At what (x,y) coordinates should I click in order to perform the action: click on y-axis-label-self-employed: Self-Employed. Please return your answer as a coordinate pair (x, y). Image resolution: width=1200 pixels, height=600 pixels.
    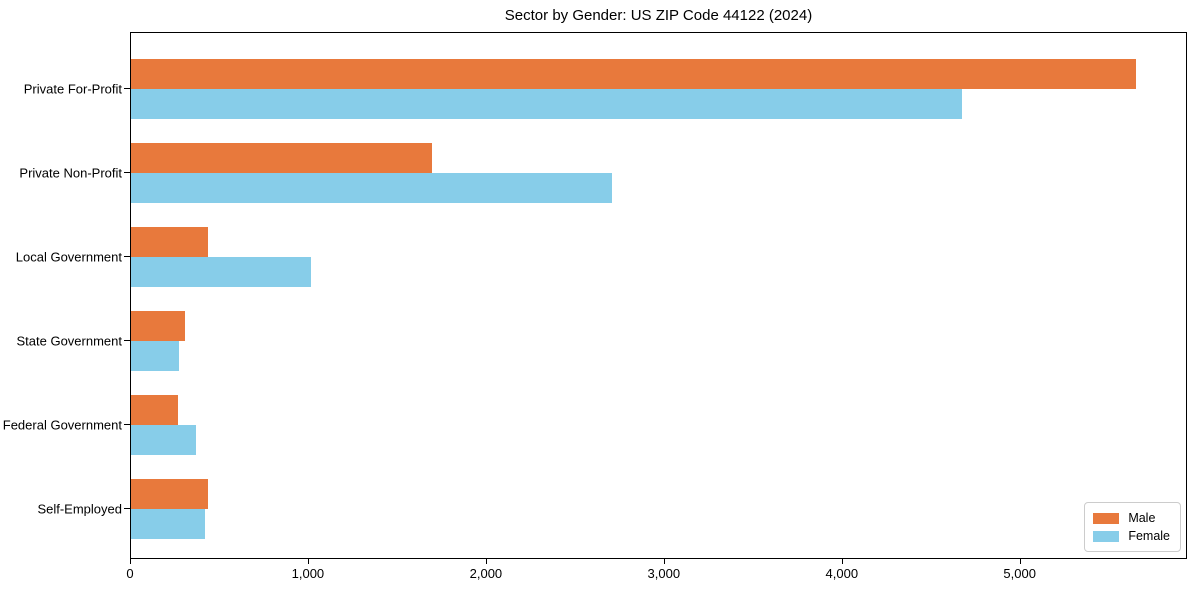
    Looking at the image, I should click on (79, 509).